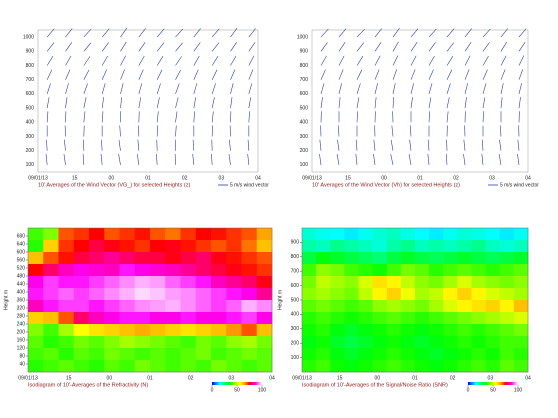 The image size is (558, 418). I want to click on legend-label: 5 m/s wind vector, so click(249, 185).